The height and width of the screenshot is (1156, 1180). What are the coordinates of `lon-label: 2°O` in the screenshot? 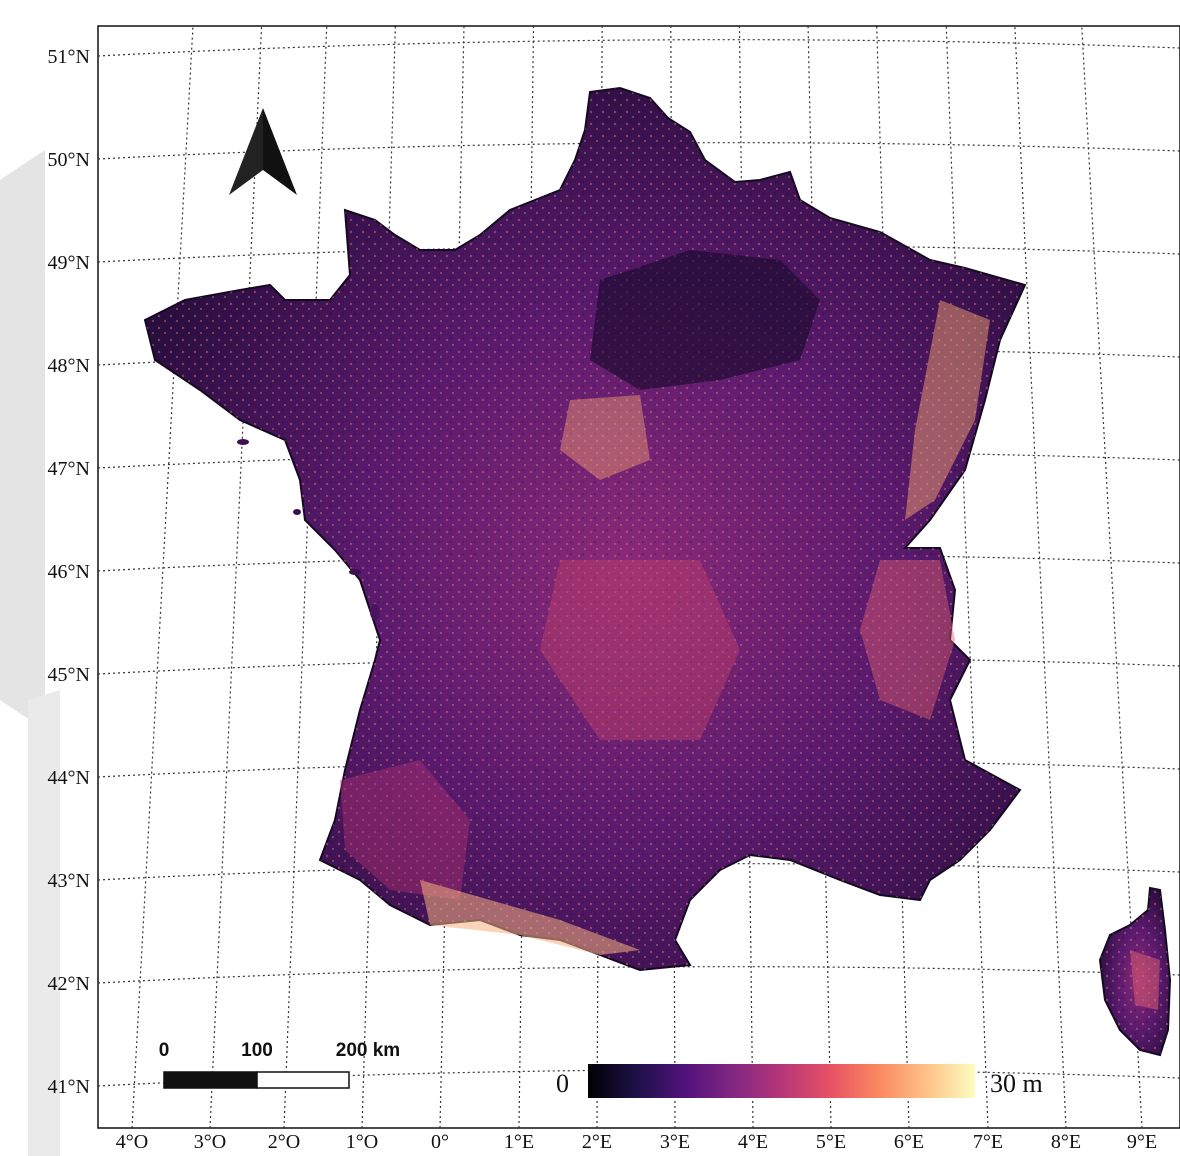 It's located at (284, 1142).